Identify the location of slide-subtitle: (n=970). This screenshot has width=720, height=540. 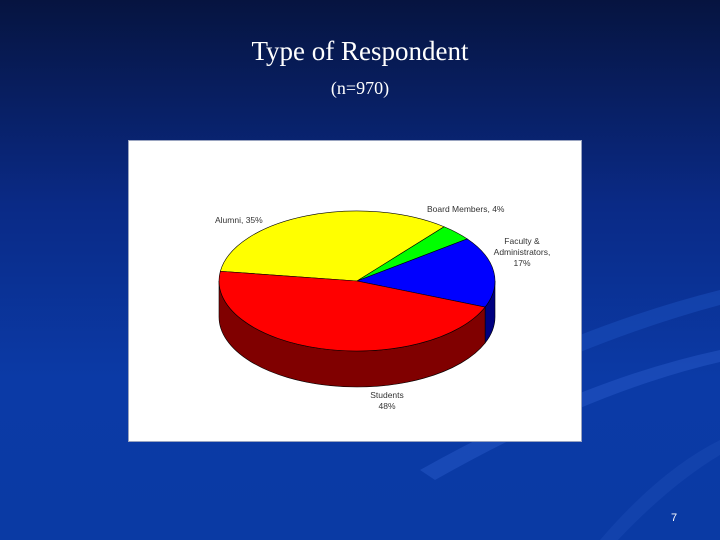
(360, 88).